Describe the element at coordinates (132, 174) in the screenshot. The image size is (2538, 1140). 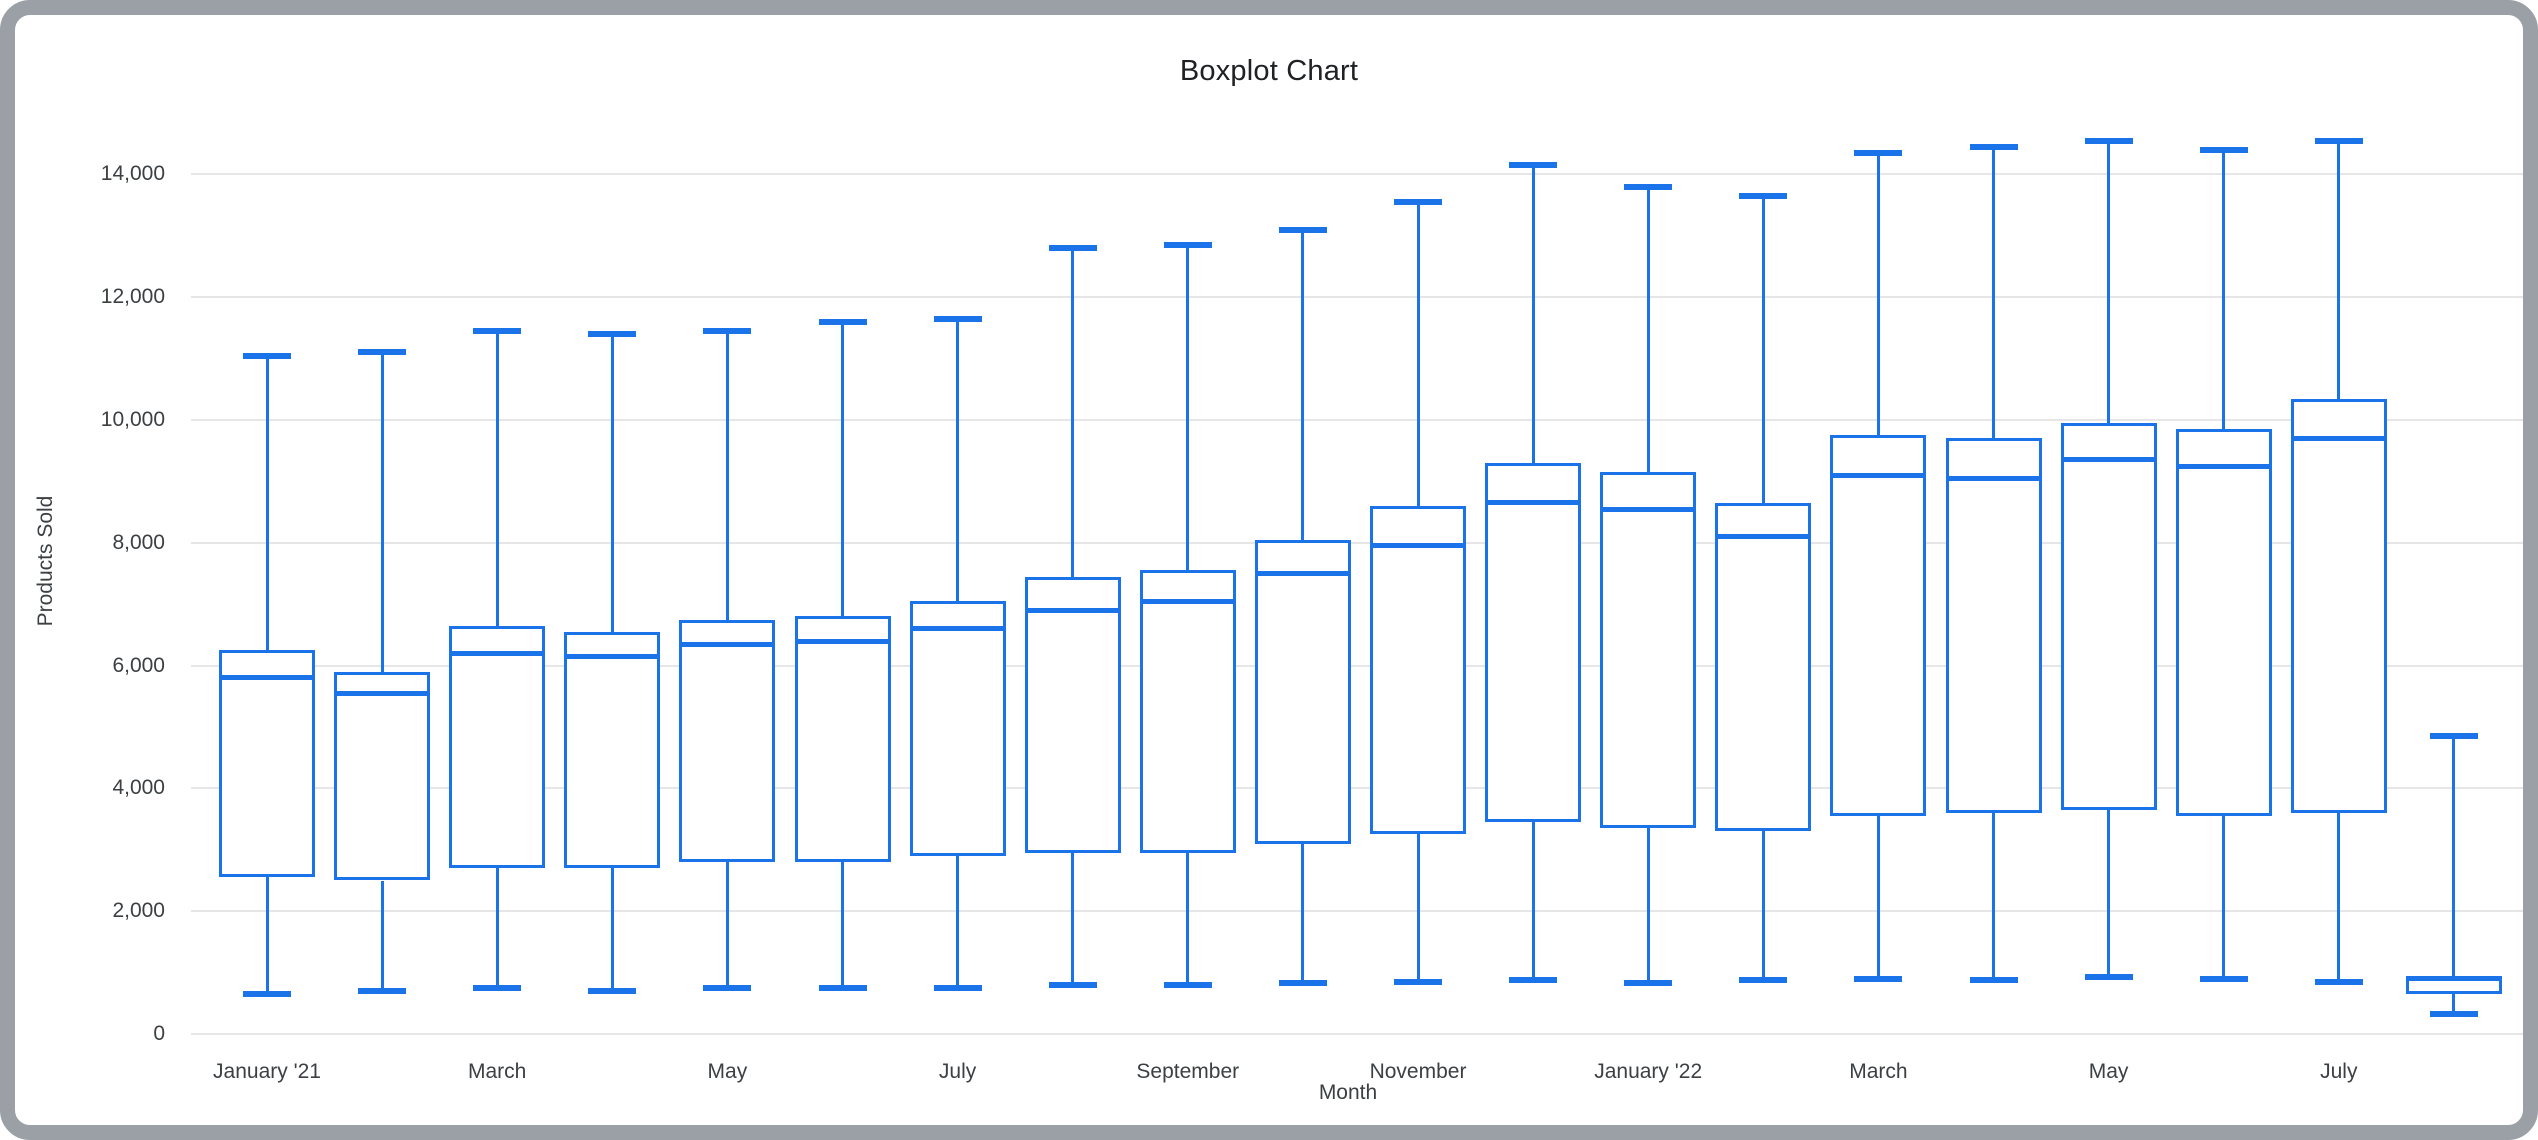
I see `y-tick-label: 14,000` at that location.